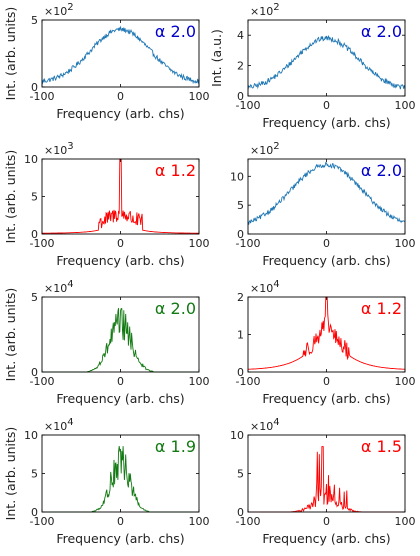  Describe the element at coordinates (240, 35) in the screenshot. I see `y-tick-label: 4` at that location.